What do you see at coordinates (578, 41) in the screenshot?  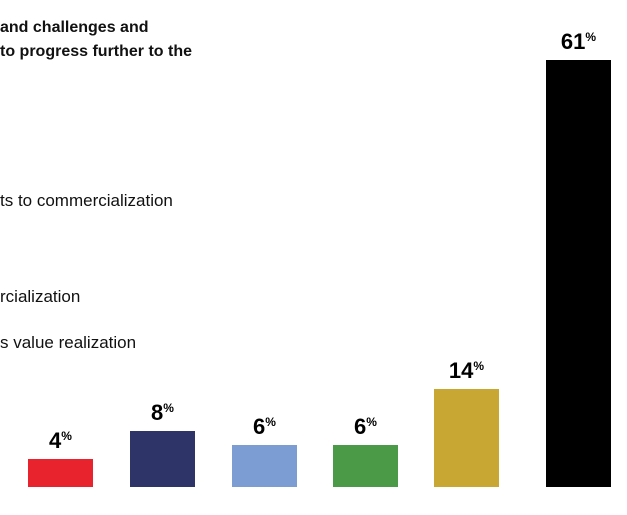 I see `bar-value-label-6: 61%` at bounding box center [578, 41].